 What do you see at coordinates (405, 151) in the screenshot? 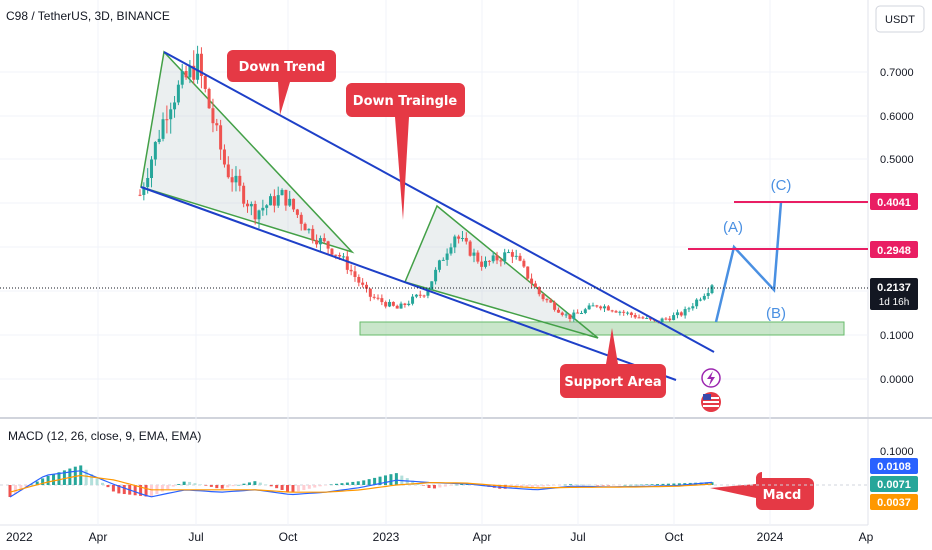
I see `callout-down-triangle: Down Traingle` at bounding box center [405, 151].